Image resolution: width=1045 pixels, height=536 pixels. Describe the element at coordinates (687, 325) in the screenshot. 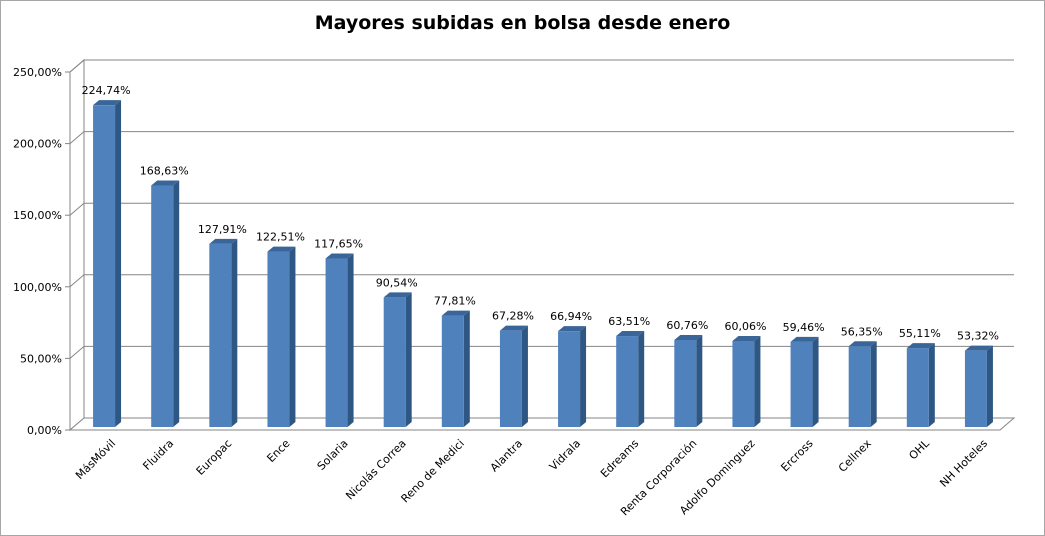

I see `data-label: 60,76%` at that location.